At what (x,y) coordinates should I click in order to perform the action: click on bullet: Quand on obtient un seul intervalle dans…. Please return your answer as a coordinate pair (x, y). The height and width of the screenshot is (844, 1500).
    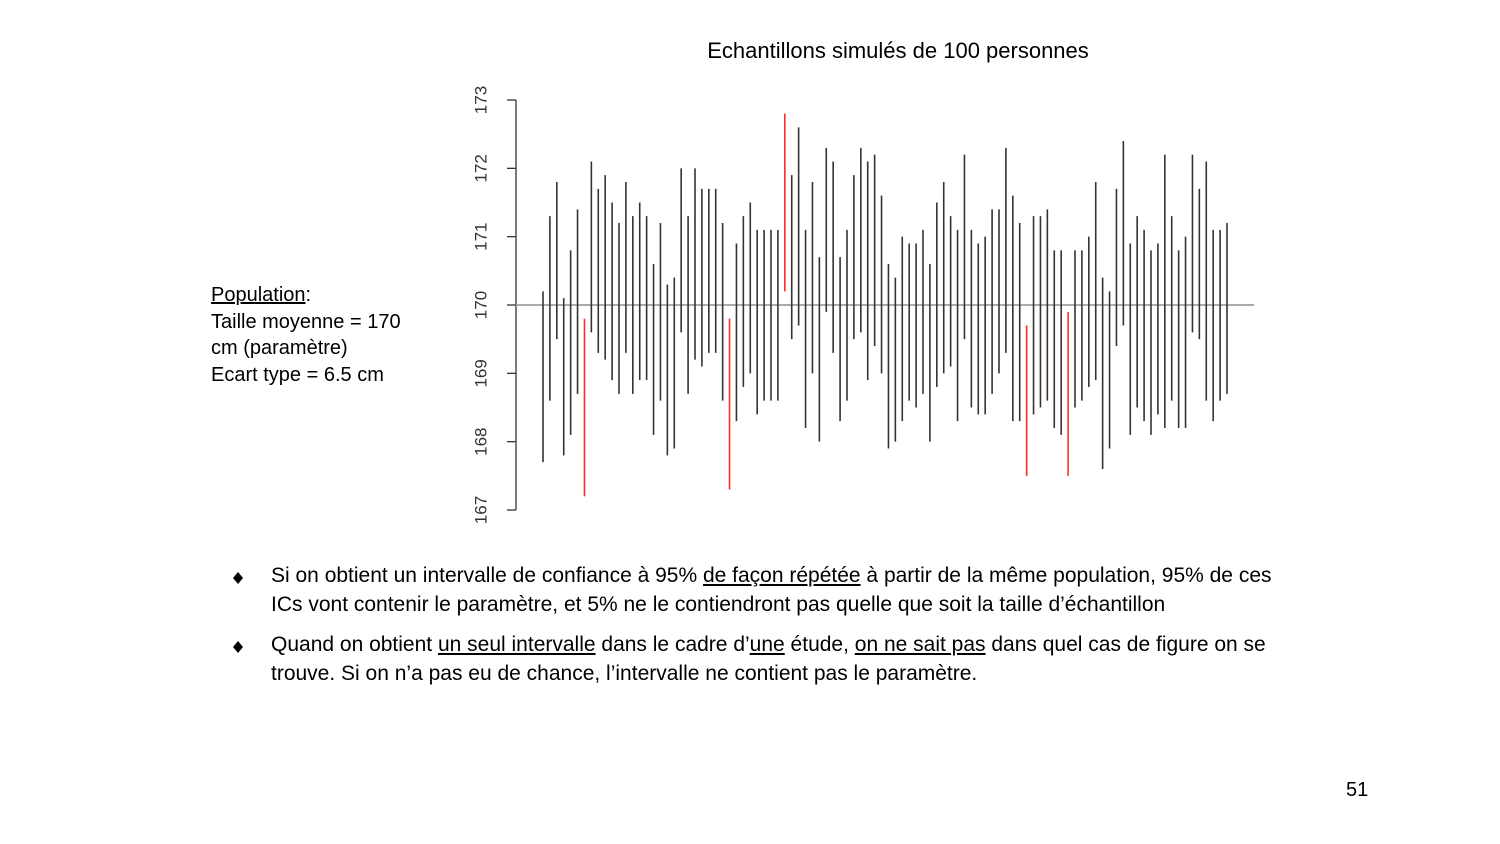
    Looking at the image, I should click on (752, 659).